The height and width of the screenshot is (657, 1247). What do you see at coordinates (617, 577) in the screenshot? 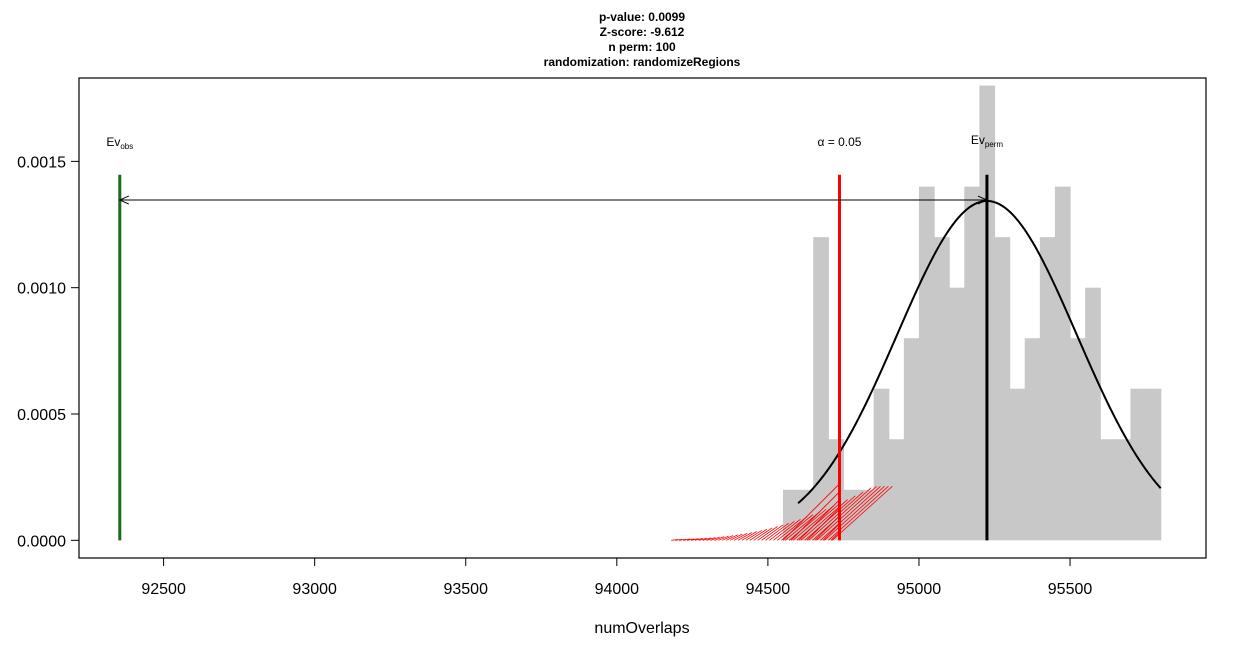
I see `x-axis: 92500 93000 93500 94000 94500 95000 95500` at bounding box center [617, 577].